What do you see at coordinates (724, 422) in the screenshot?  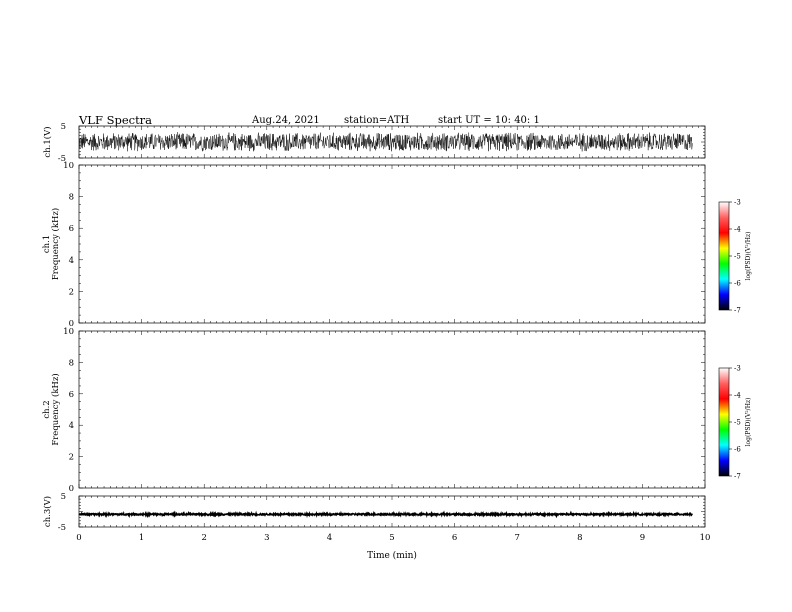 I see `ch2-spectrogram-colorbar-scale` at bounding box center [724, 422].